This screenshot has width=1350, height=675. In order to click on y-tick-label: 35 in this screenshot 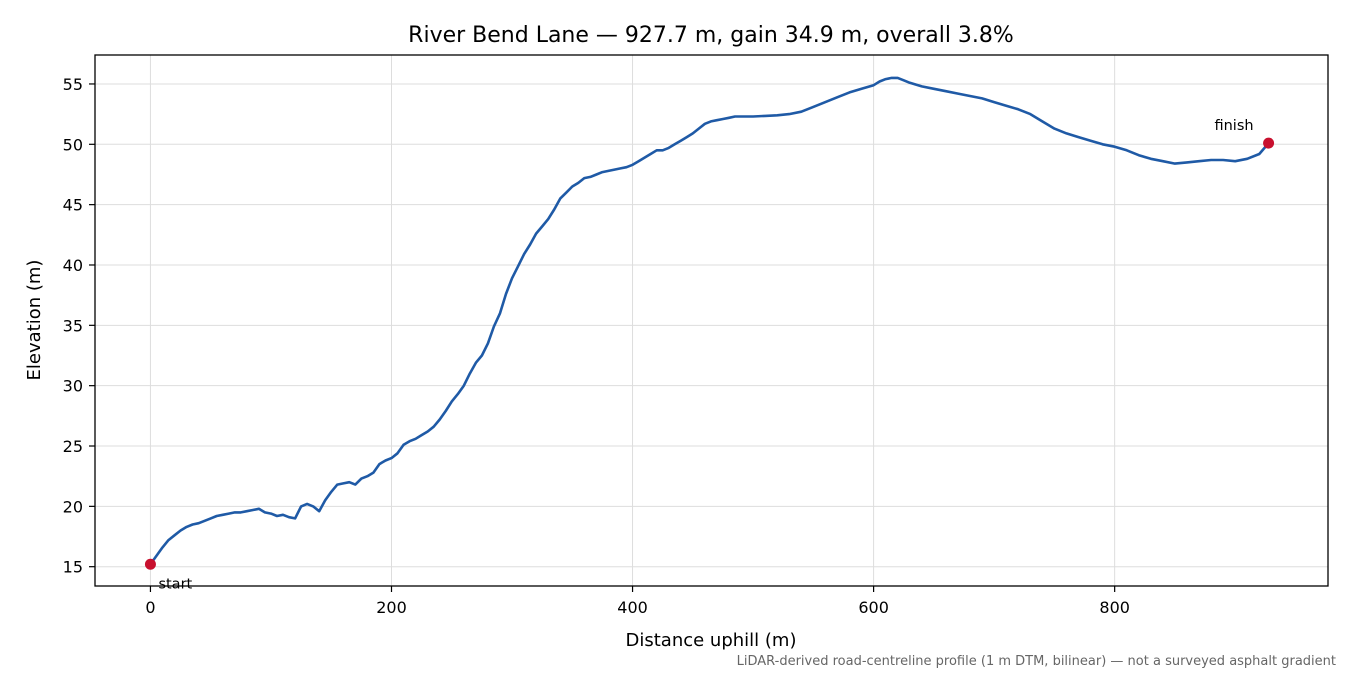, I will do `click(73, 325)`.